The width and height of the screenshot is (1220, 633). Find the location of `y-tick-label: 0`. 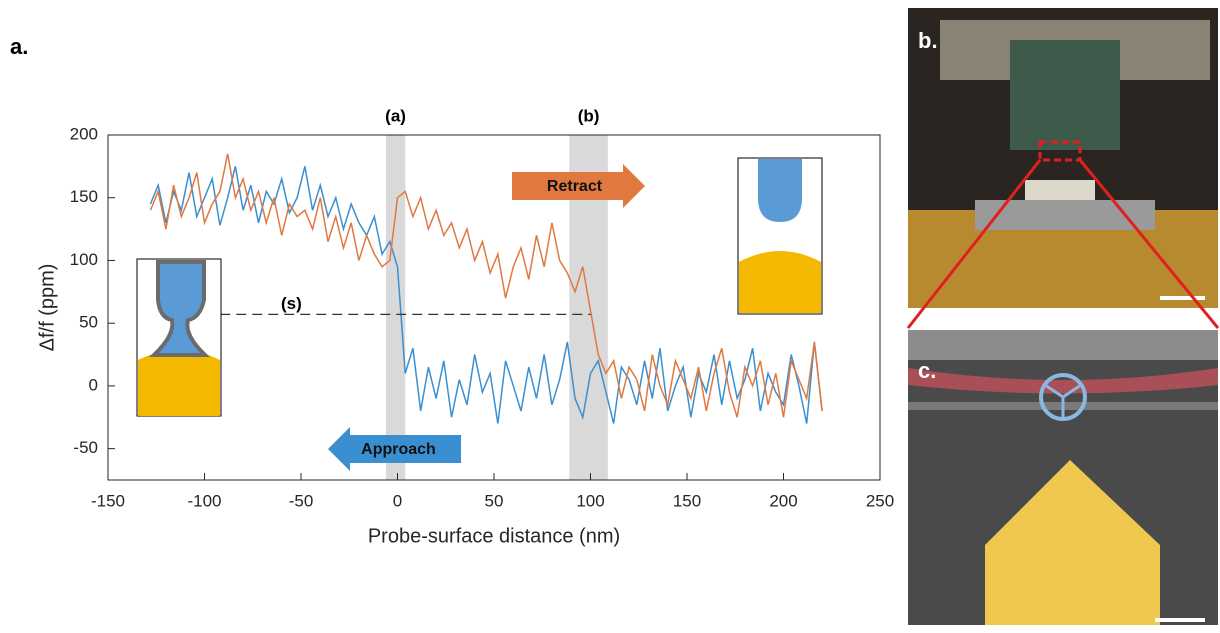

y-tick-label: 0 is located at coordinates (93, 384).